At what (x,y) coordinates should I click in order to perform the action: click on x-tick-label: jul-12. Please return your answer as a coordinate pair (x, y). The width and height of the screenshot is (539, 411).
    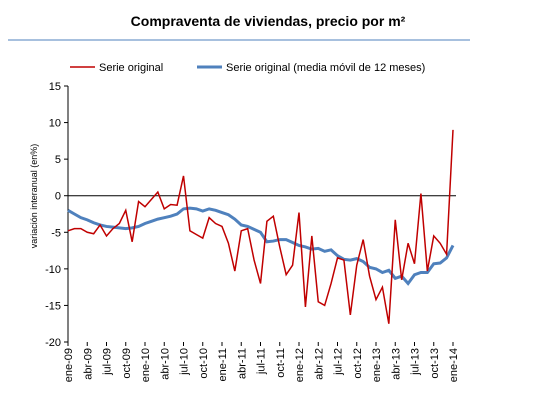
    Looking at the image, I should click on (339, 362).